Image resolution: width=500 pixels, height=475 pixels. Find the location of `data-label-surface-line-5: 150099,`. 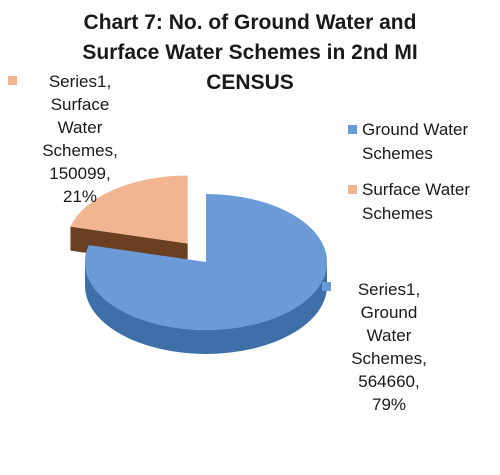

data-label-surface-line-5: 150099, is located at coordinates (80, 173).